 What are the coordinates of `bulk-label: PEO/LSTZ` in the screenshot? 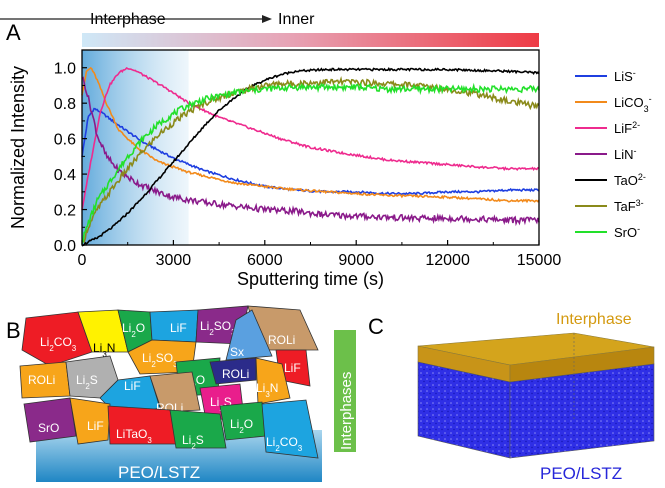 It's located at (581, 473).